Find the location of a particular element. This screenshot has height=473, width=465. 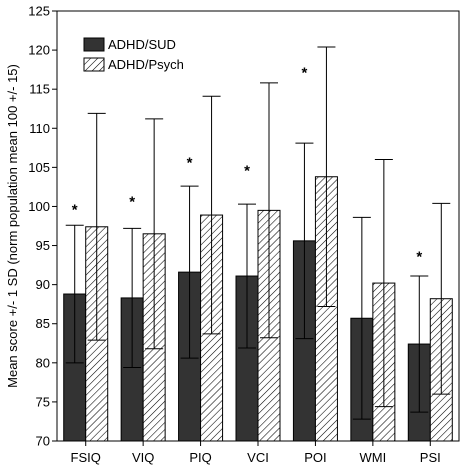

x-tick-label: POI is located at coordinates (315, 457).